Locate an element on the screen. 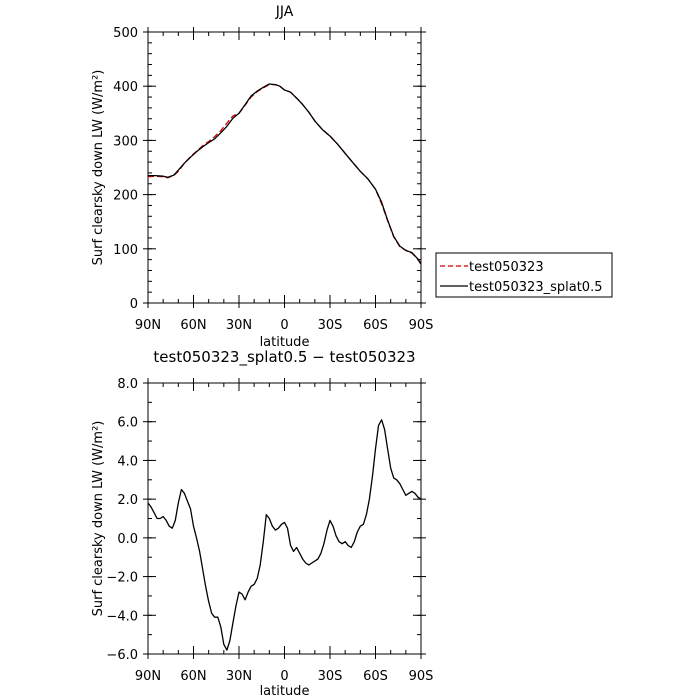 This screenshot has height=700, width=700. y-tick-label: −4.0 is located at coordinates (122, 616).